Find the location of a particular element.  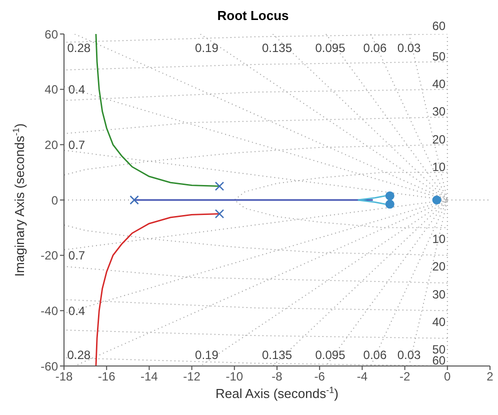

x-tick-label: 0 is located at coordinates (448, 377).